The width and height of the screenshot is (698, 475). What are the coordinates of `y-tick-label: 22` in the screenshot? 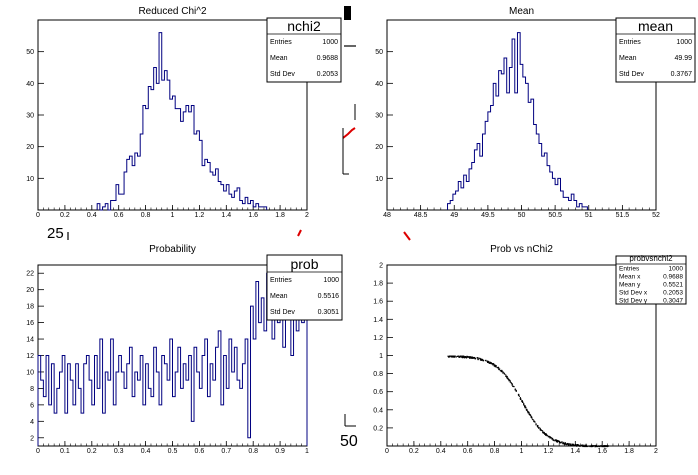 It's located at (30, 274).